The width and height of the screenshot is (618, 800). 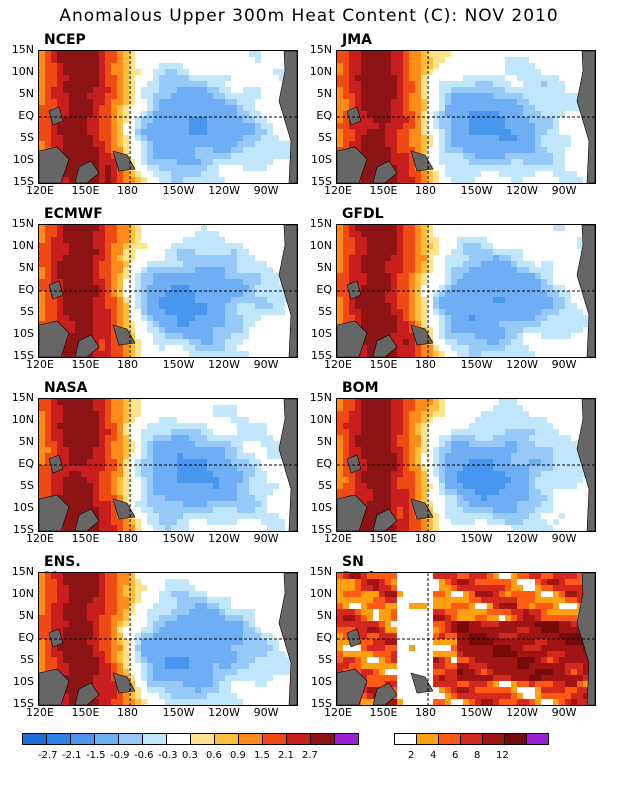 What do you see at coordinates (214, 755) in the screenshot?
I see `colorbar-label: 0.6` at bounding box center [214, 755].